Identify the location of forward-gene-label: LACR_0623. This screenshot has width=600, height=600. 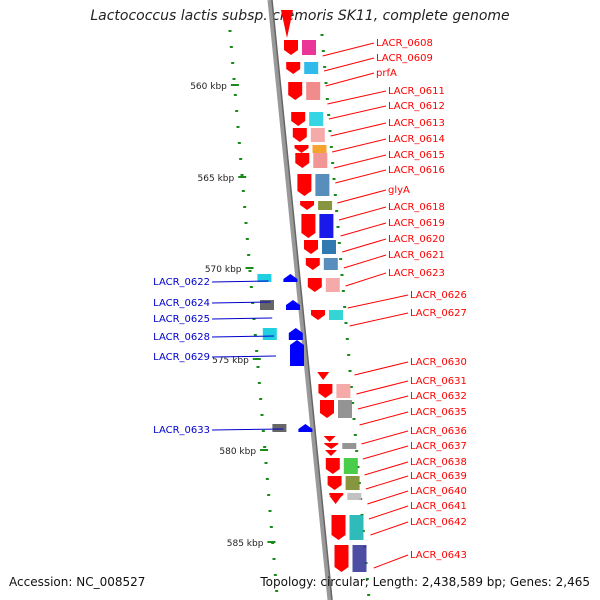
(416, 273).